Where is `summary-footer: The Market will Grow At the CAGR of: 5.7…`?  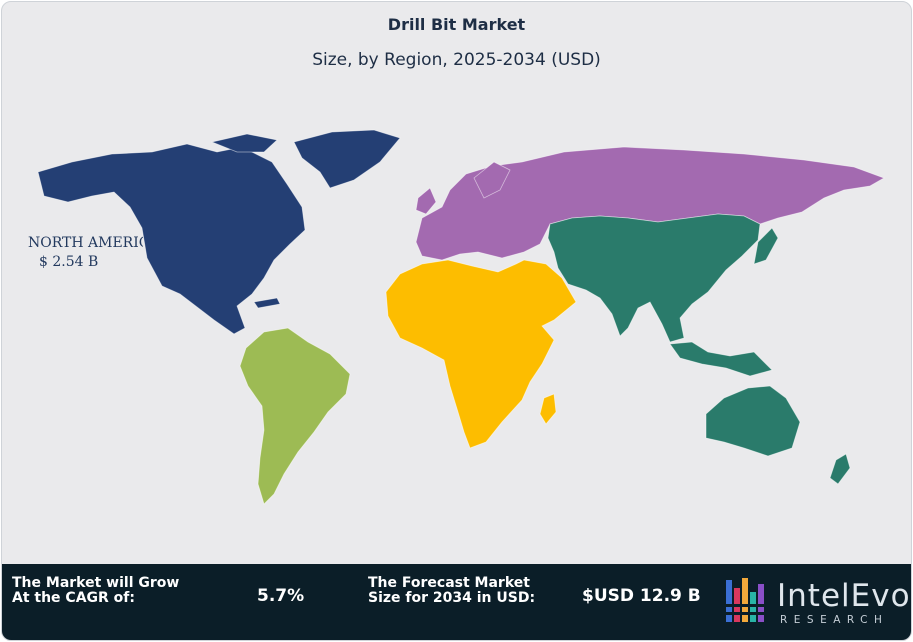
summary-footer: The Market will Grow At the CAGR of: 5.7… is located at coordinates (456, 602).